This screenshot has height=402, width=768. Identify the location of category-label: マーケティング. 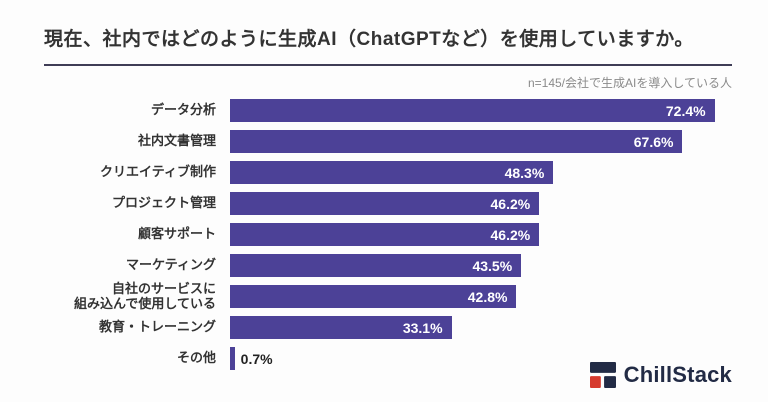
(171, 265).